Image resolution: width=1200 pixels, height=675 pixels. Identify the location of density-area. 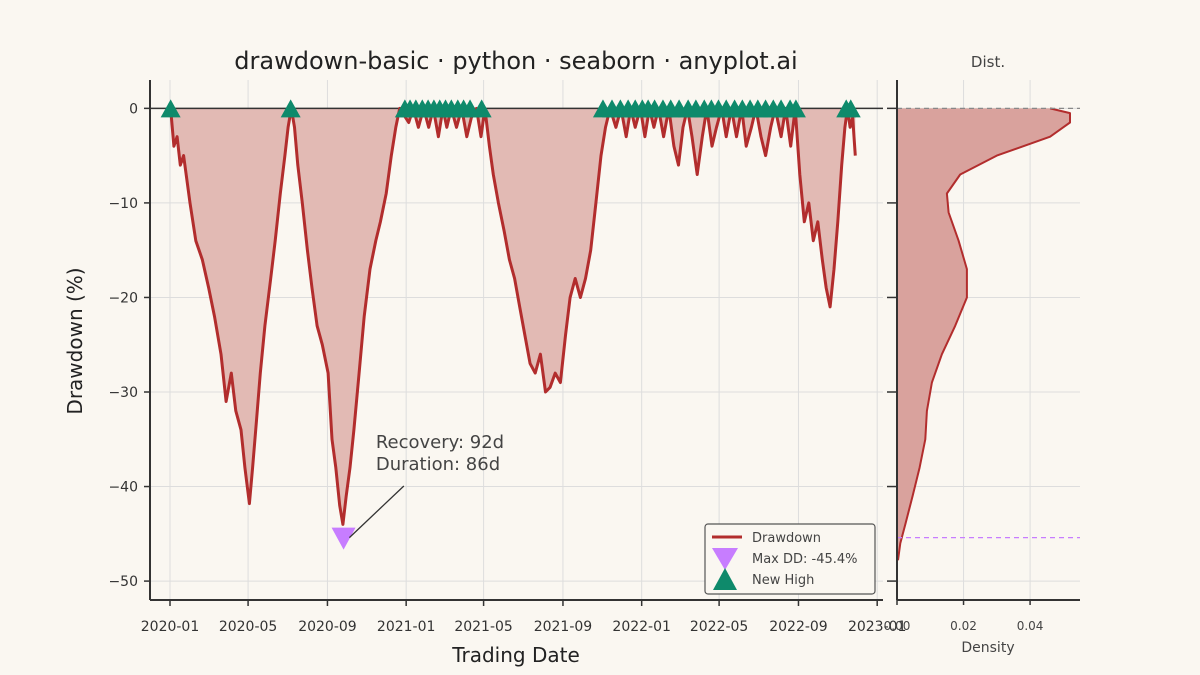
(988, 334).